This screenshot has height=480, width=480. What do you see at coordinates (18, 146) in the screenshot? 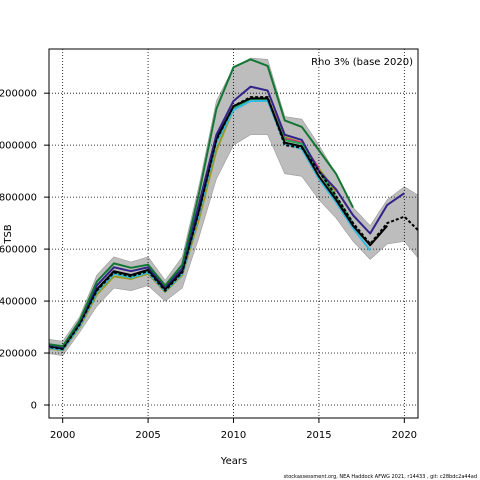
I see `y-tick-label: 1000000` at bounding box center [18, 146].